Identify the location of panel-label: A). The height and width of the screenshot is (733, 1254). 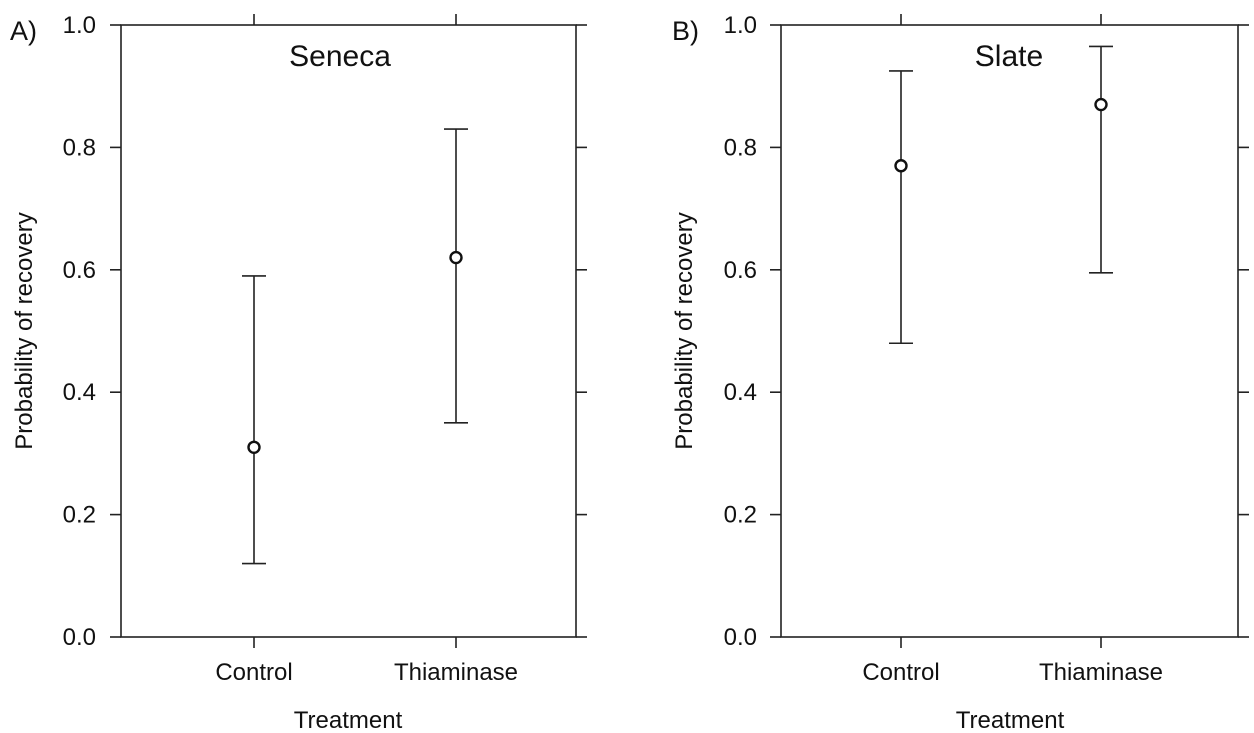
(23, 31).